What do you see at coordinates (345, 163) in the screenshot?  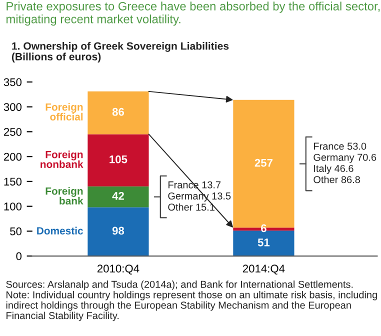 I see `annotation: France 53.0 Germany 70.6 Italy 46.6 Other 86.8` at bounding box center [345, 163].